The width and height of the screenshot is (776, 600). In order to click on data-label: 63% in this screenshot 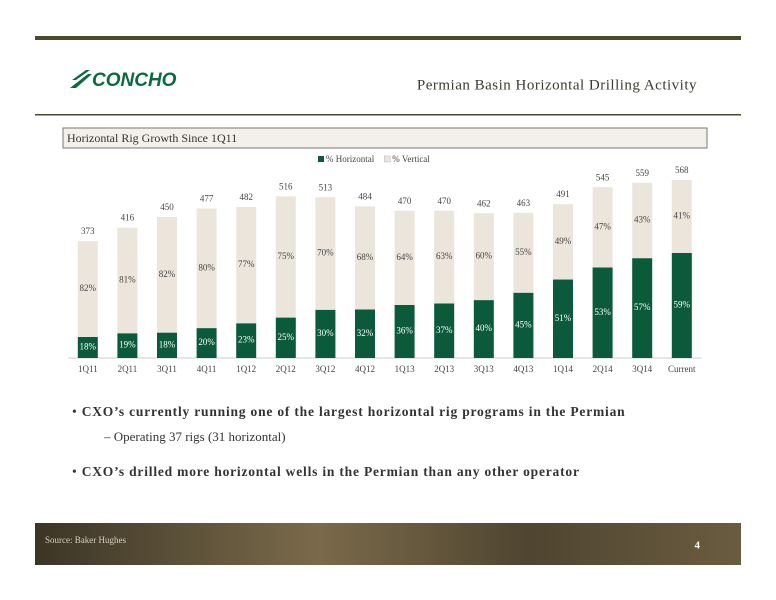, I will do `click(444, 256)`.